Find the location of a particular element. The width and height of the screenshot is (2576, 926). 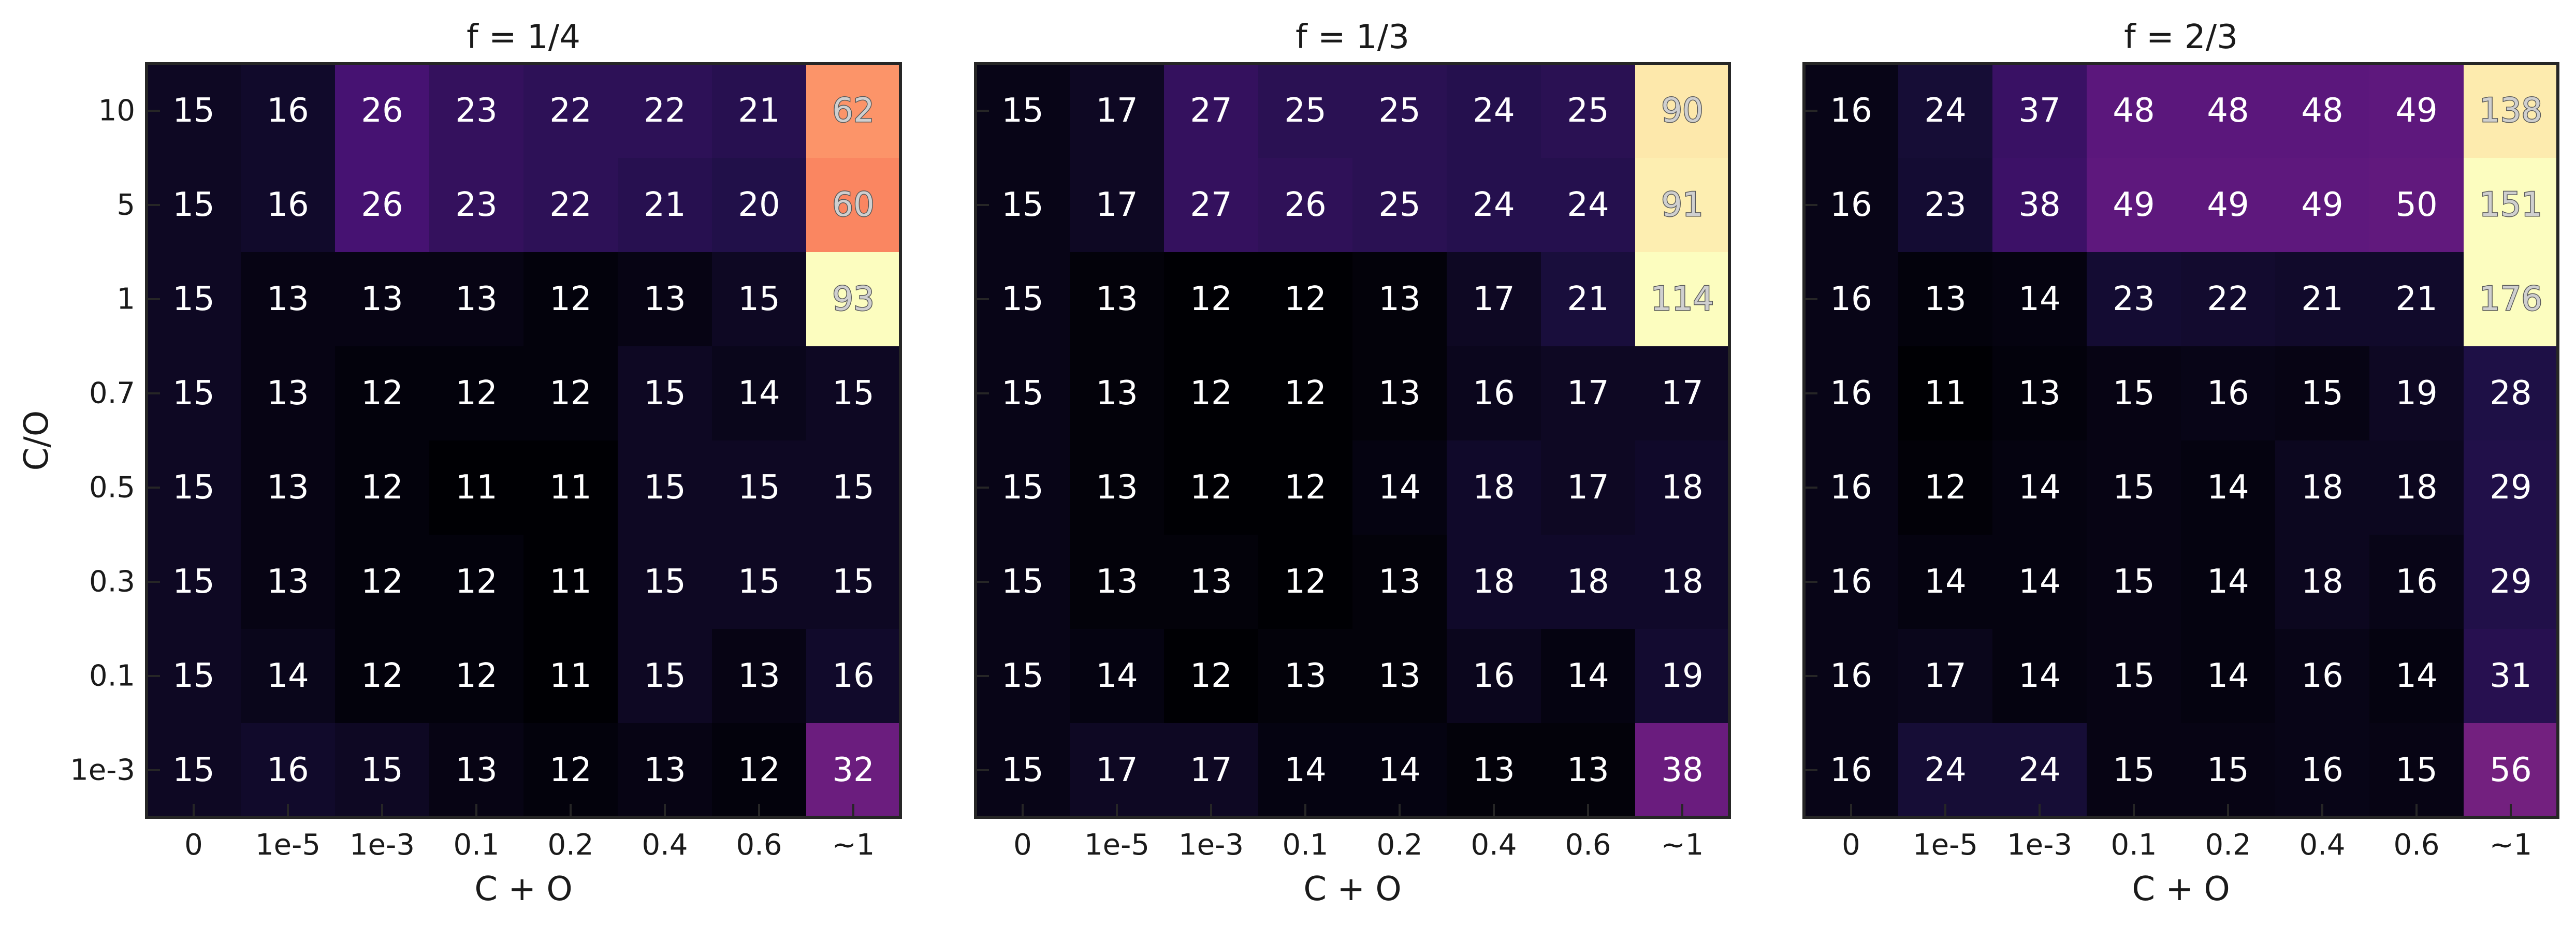

cell-value-label: 23 is located at coordinates (476, 205).